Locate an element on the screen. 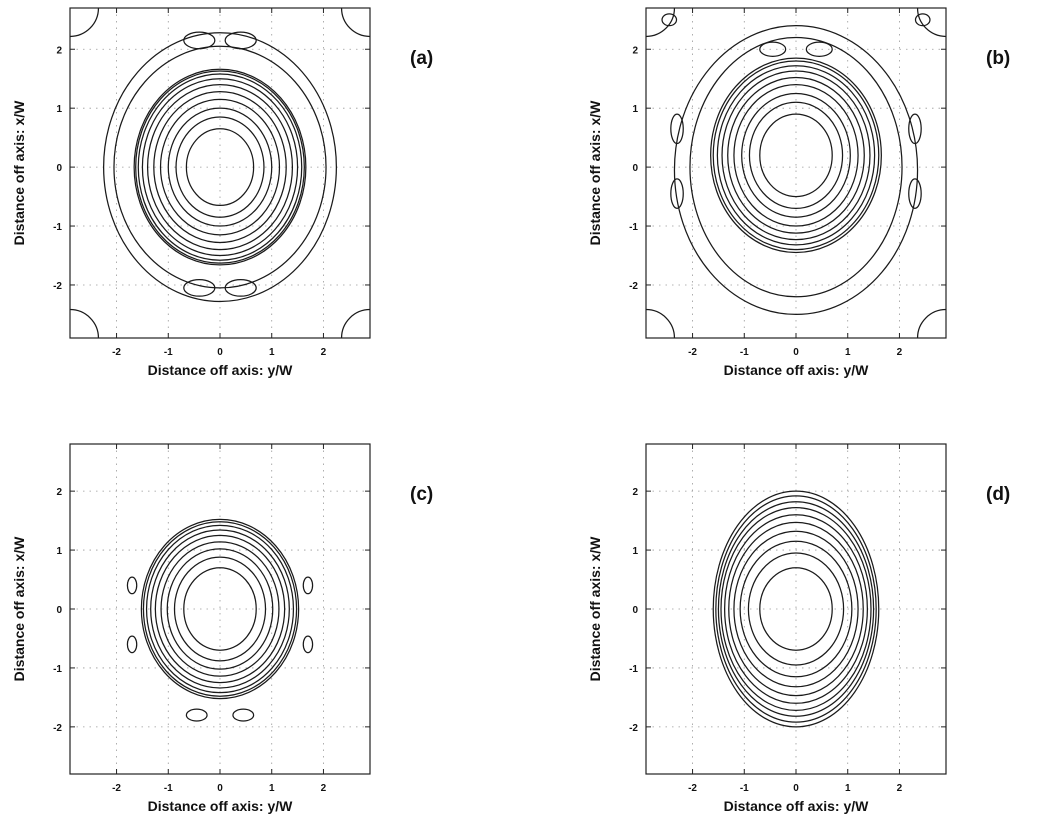  panel-label: (c) is located at coordinates (421, 494).